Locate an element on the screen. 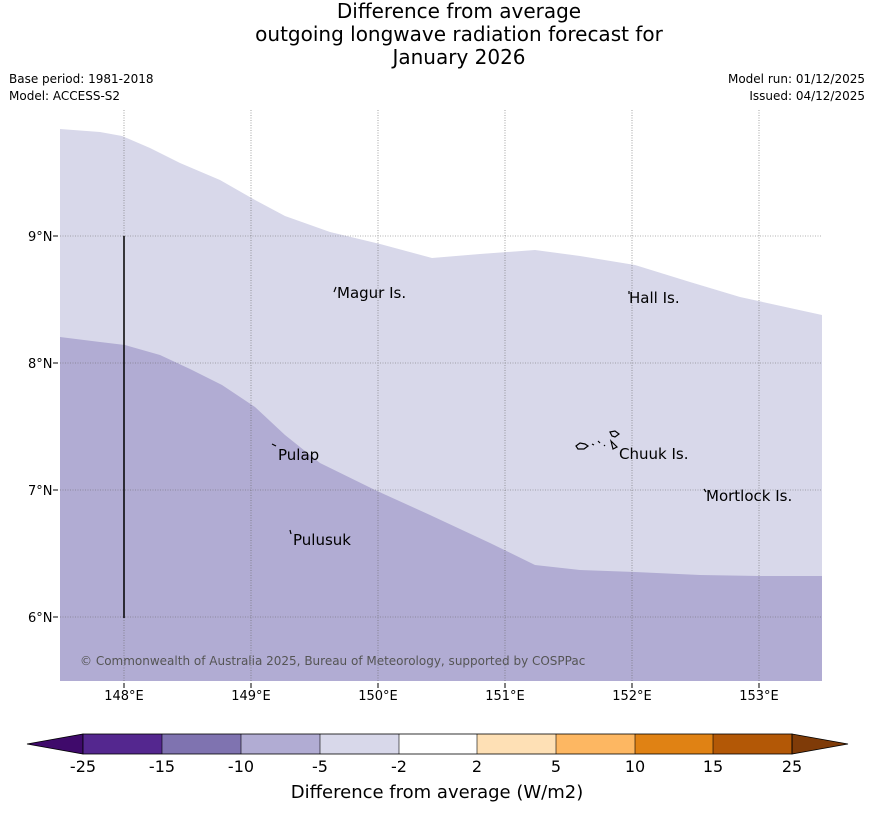 Image resolution: width=873 pixels, height=816 pixels. base-period-label: Base period: 1981-2018 is located at coordinates (81, 79).